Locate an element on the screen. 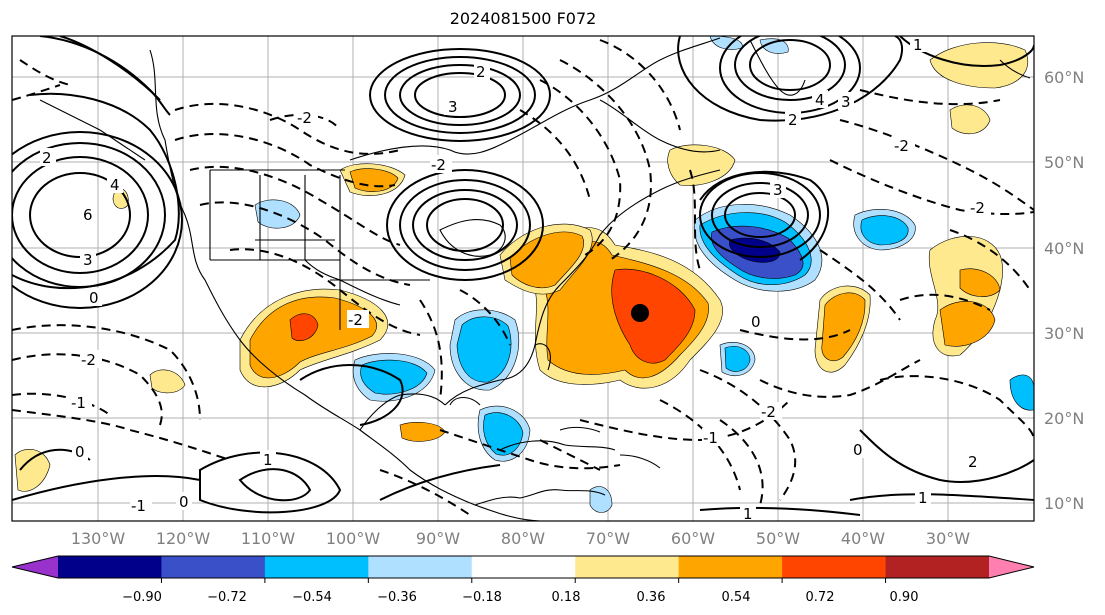 The height and width of the screenshot is (615, 1105). lat-label: 30°N is located at coordinates (1064, 333).